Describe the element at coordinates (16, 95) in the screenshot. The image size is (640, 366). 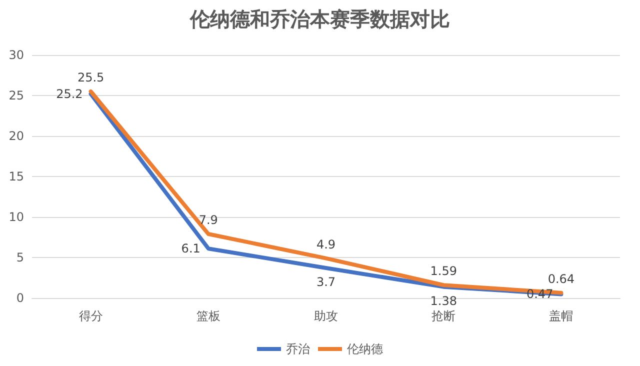
I see `y-tick-label: 25` at that location.